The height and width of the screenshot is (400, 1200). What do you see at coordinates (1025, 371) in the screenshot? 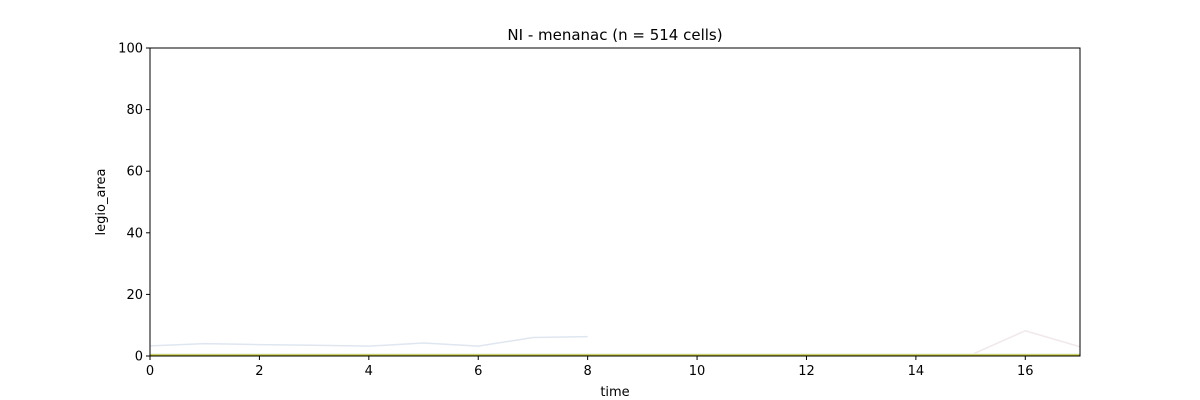
I see `x-tick-label: 16` at bounding box center [1025, 371].